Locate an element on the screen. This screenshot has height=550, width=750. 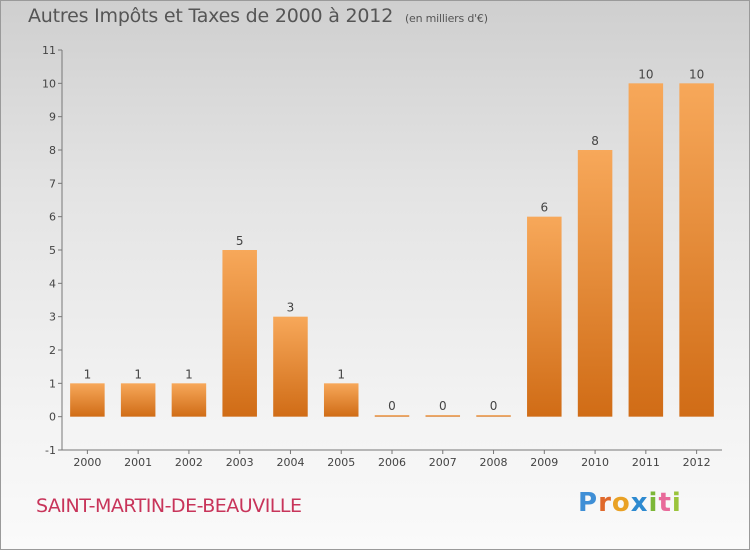
x-tick-label: 2009 is located at coordinates (544, 462).